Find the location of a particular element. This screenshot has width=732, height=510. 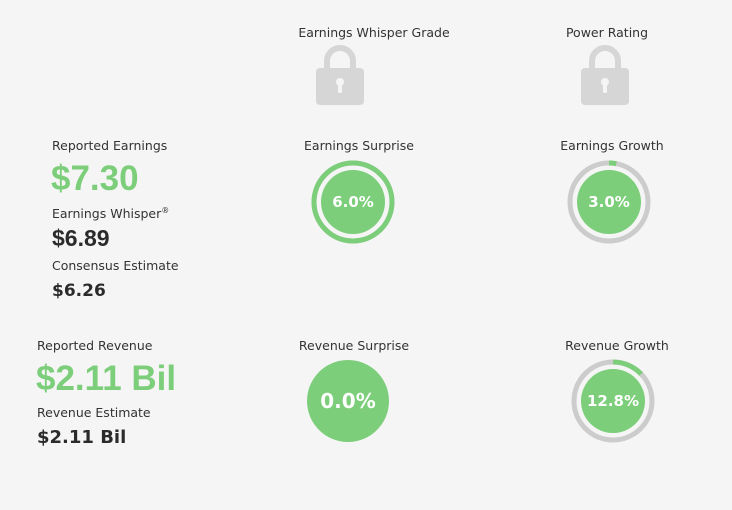

earnings-growth-label: Earnings Growth is located at coordinates (612, 145).